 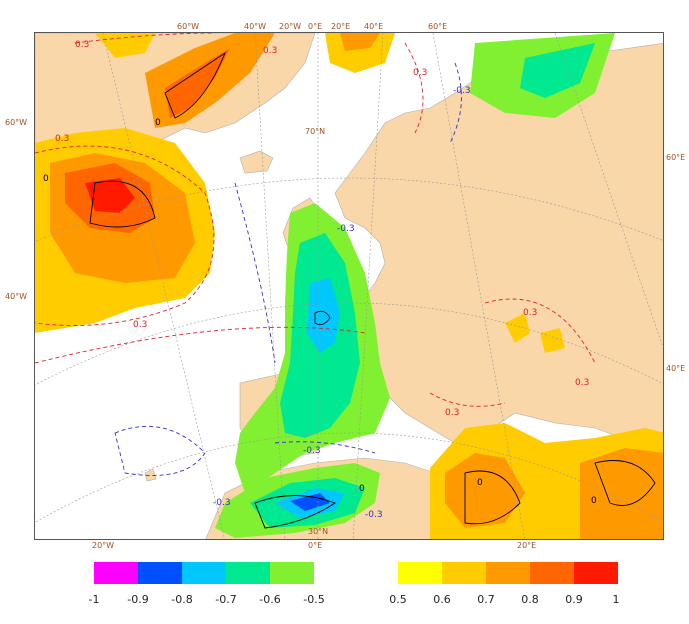 What do you see at coordinates (16, 122) in the screenshot?
I see `graticule-label-left: 60°W` at bounding box center [16, 122].